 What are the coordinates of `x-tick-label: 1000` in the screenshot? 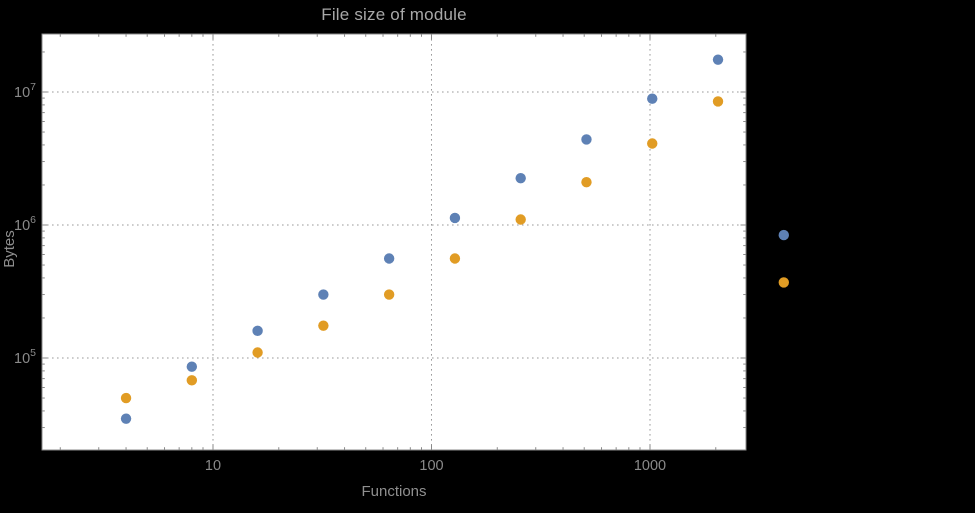 It's located at (650, 466).